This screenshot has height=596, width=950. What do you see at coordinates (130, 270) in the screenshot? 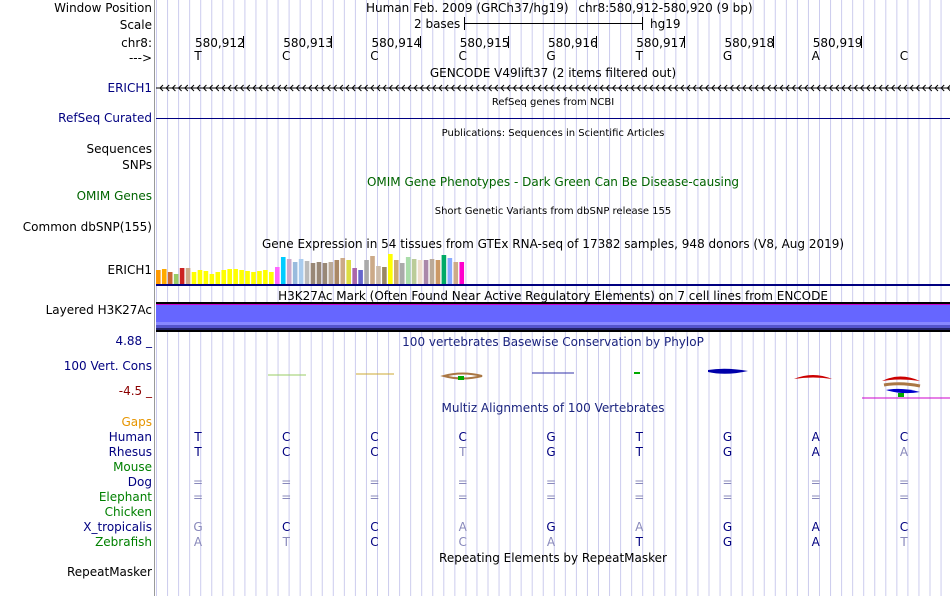
I see `label-gtex-erich1: ERICH1` at bounding box center [130, 270].